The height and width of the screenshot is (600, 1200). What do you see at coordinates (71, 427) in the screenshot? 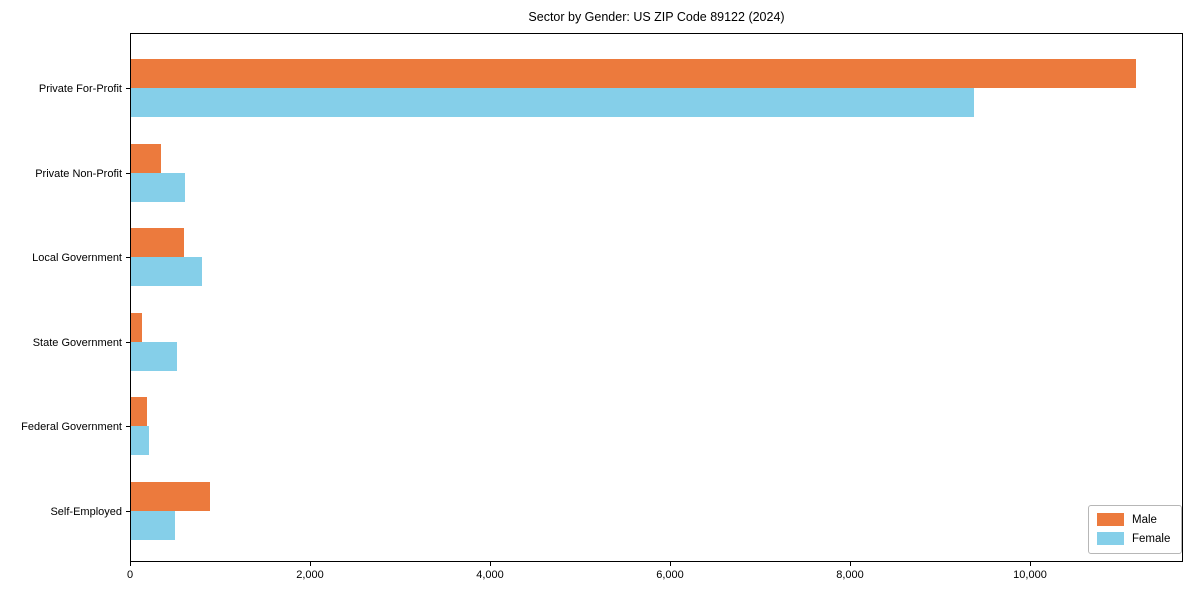
I see `y-tick-label-federal-government: Federal Government` at bounding box center [71, 427].